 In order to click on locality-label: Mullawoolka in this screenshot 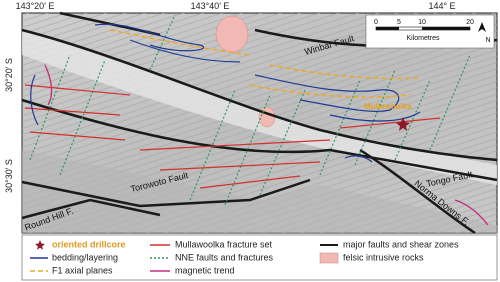, I will do `click(388, 106)`.